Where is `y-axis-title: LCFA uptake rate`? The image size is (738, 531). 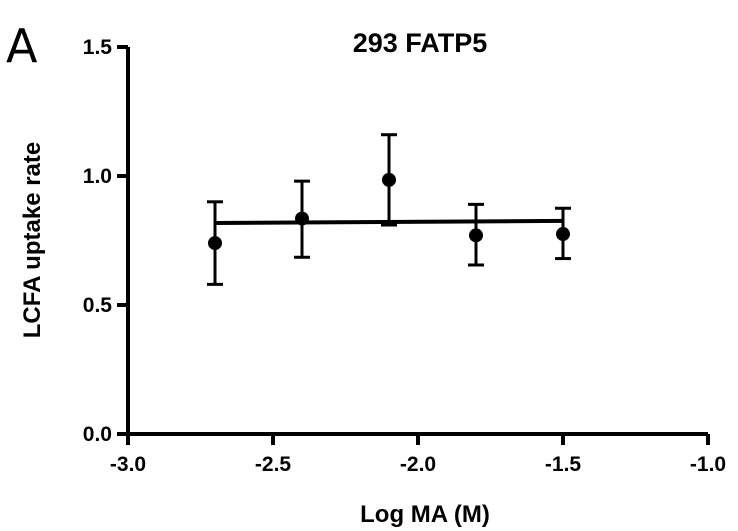 y-axis-title: LCFA uptake rate is located at coordinates (32, 240).